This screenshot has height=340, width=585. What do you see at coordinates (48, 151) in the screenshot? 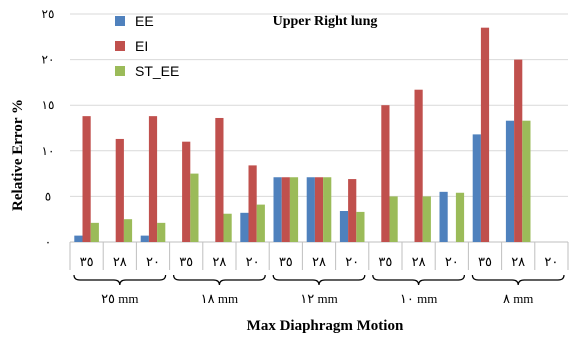
I see `y-tick-label: ١٠` at bounding box center [48, 151].